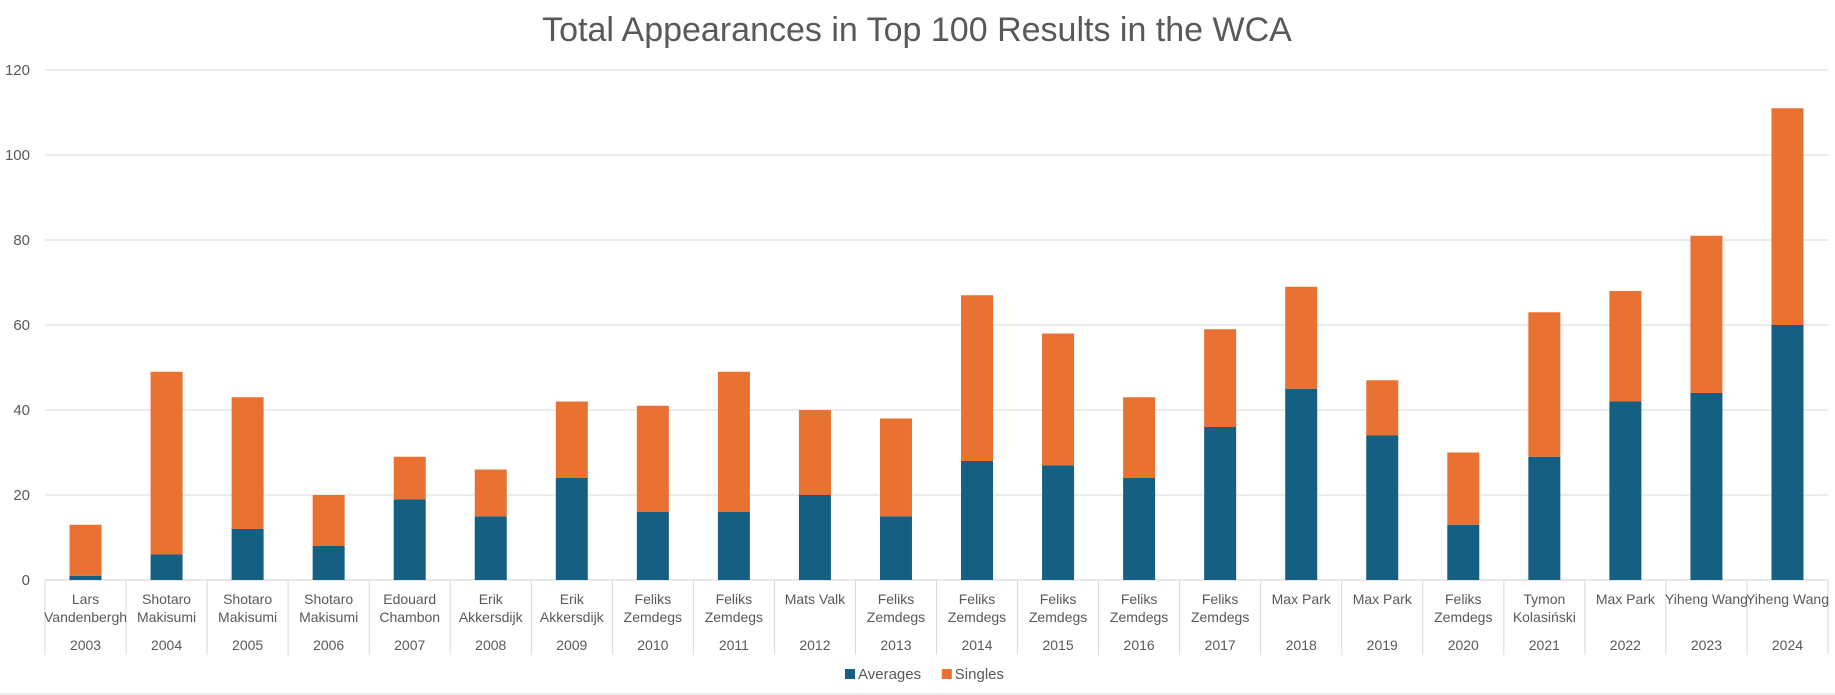  What do you see at coordinates (571, 645) in the screenshot?
I see `x-year-label: 2009` at bounding box center [571, 645].